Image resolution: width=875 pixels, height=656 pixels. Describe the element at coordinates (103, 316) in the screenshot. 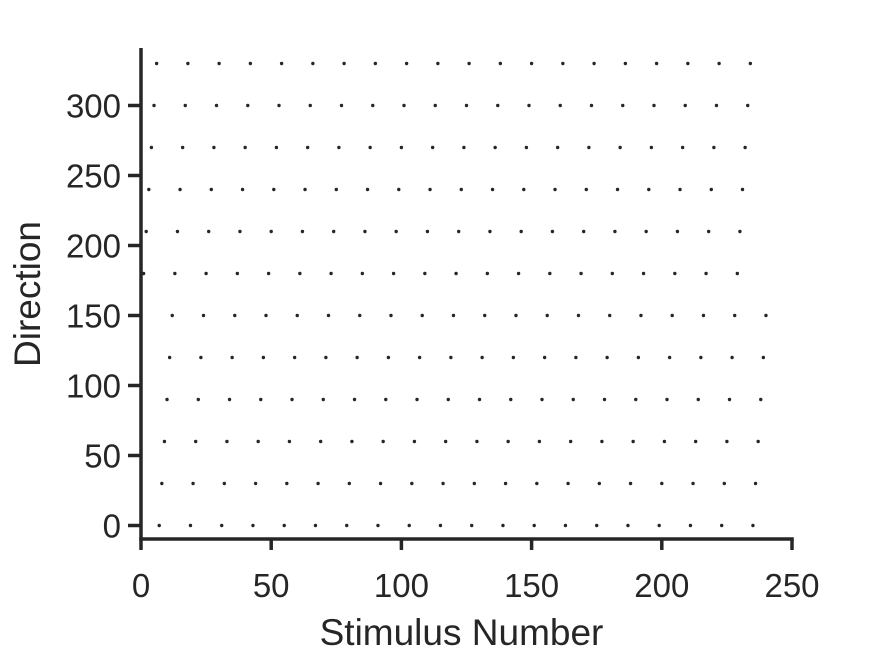

I see `y-axis-ticks: 0 50 100 150 200 250 300` at that location.